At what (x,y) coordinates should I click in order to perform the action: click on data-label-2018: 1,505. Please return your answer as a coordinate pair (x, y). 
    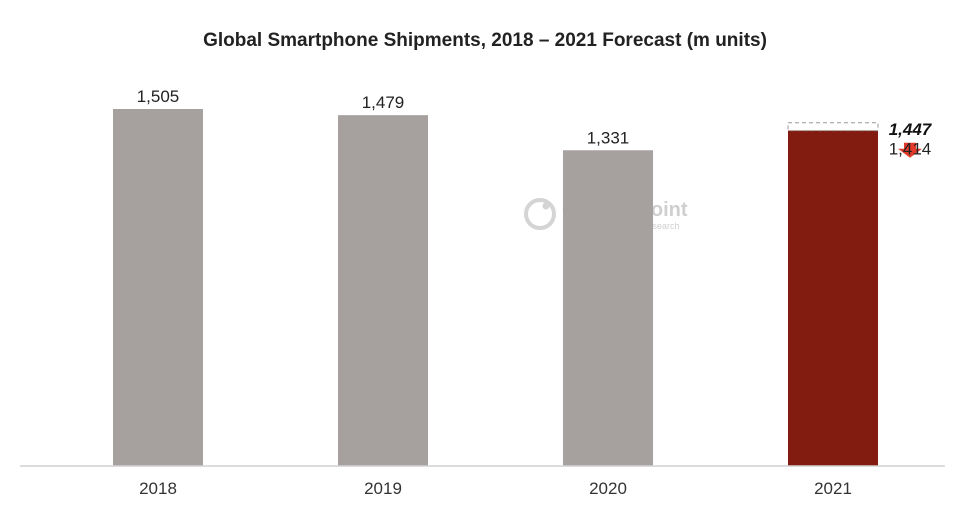
    Looking at the image, I should click on (158, 96).